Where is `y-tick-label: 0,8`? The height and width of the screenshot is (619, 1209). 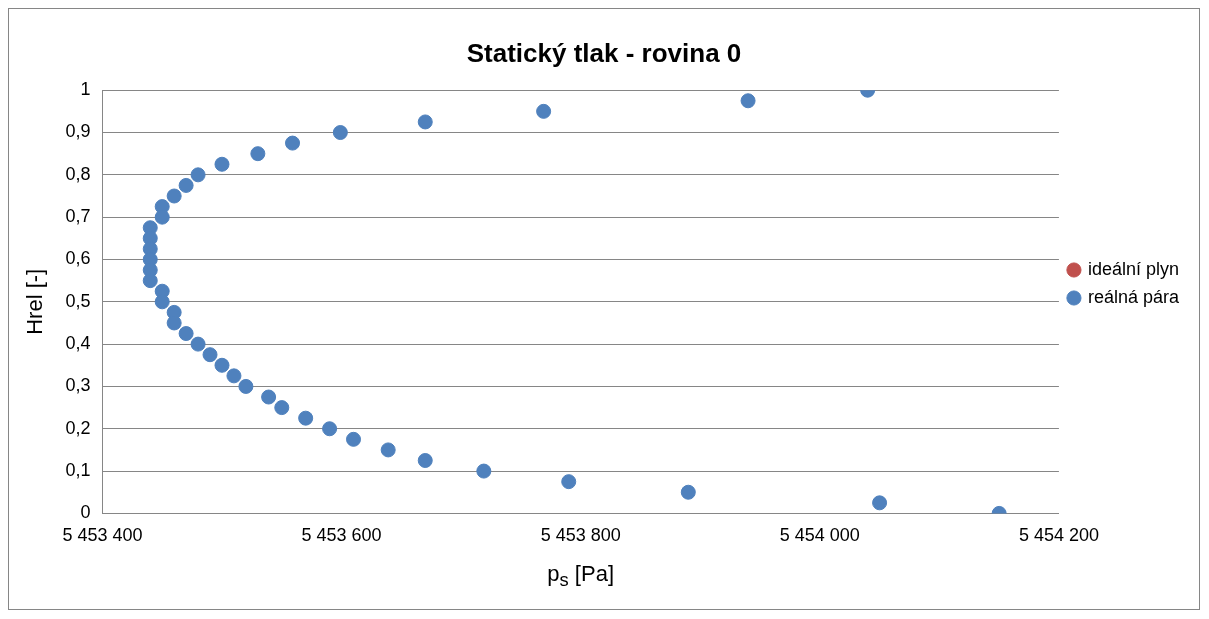
y-tick-label: 0,8 is located at coordinates (78, 173).